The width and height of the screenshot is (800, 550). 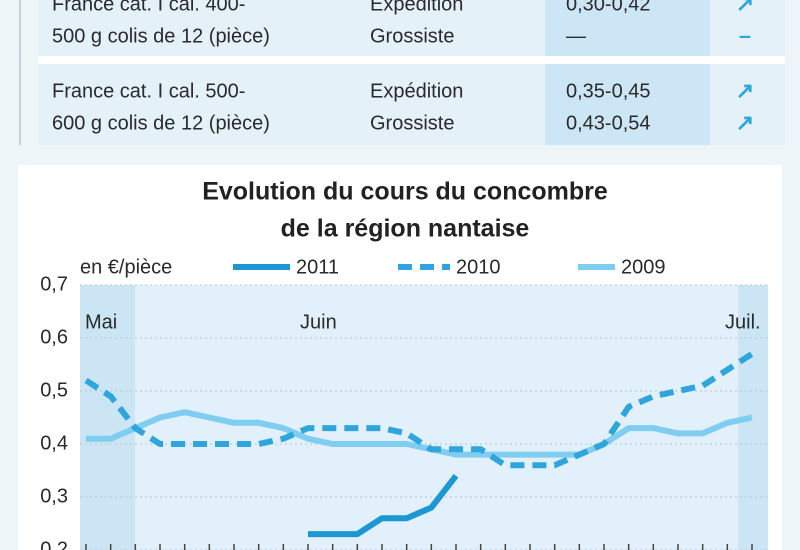 I want to click on chart-title: de la région nantaise, so click(x=405, y=229).